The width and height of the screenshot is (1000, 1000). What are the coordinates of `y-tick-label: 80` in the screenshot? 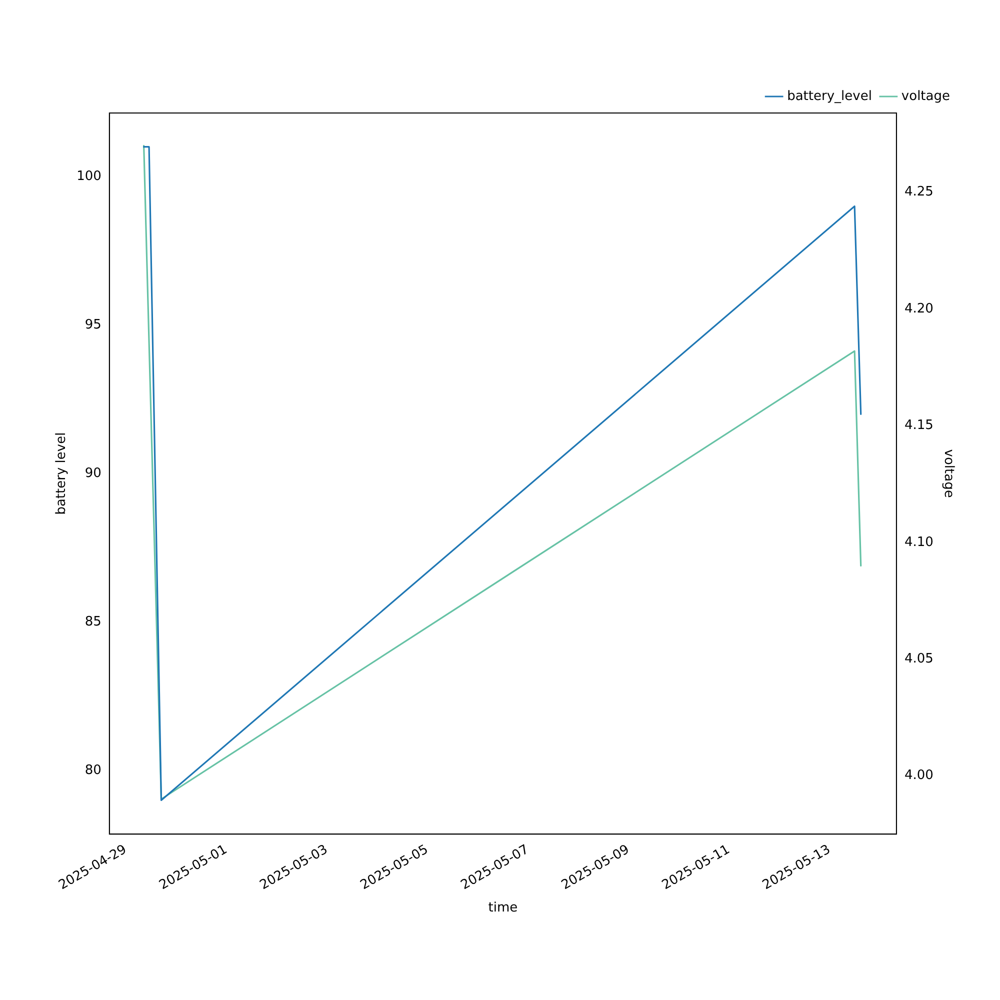 It's located at (93, 770).